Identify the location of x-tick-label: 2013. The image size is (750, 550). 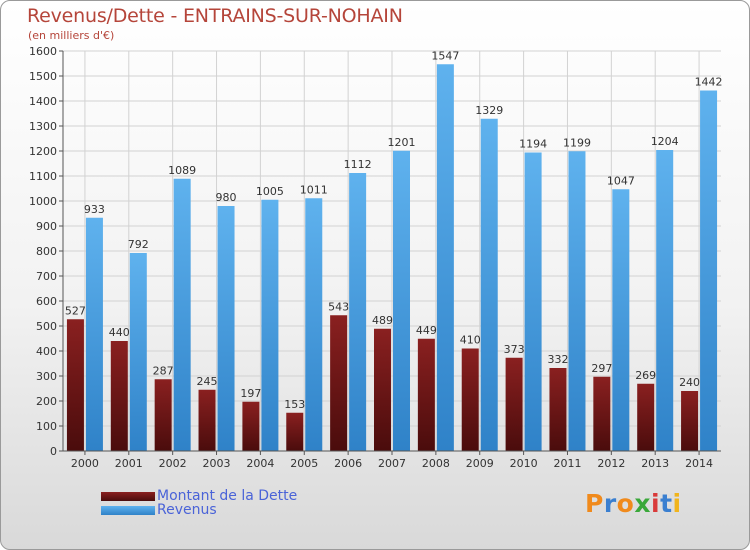
(655, 463).